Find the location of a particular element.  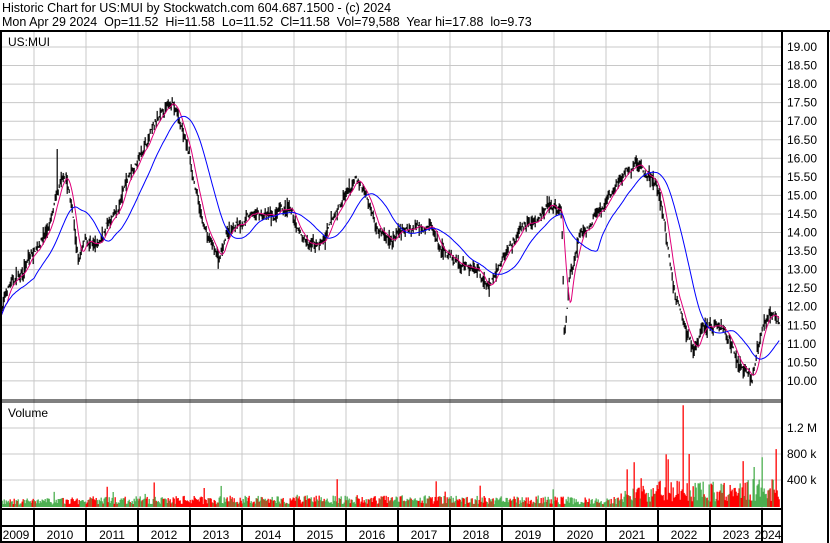

year-label: 2009 is located at coordinates (16, 535).